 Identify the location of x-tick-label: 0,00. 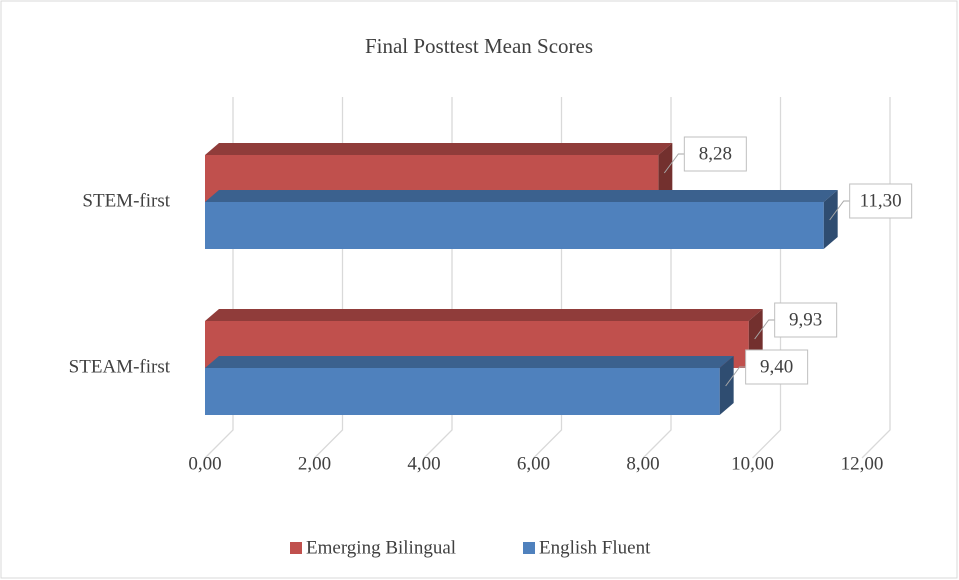
(204, 463).